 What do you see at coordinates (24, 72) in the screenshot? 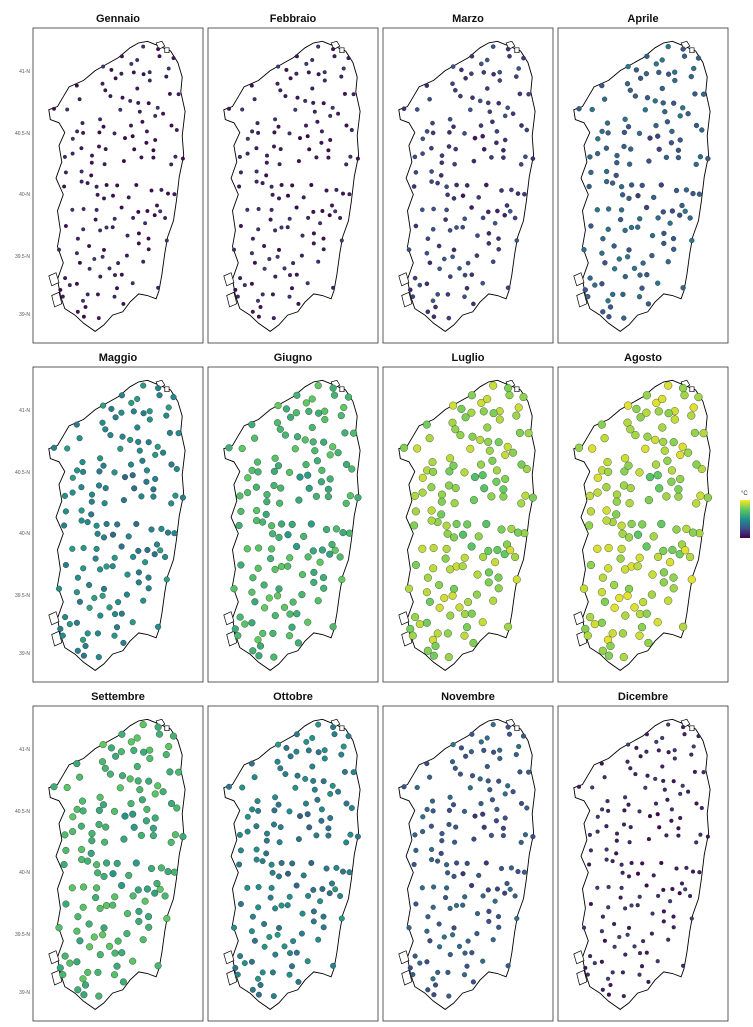
I see `latitude-tick-label: 41-N` at bounding box center [24, 72].